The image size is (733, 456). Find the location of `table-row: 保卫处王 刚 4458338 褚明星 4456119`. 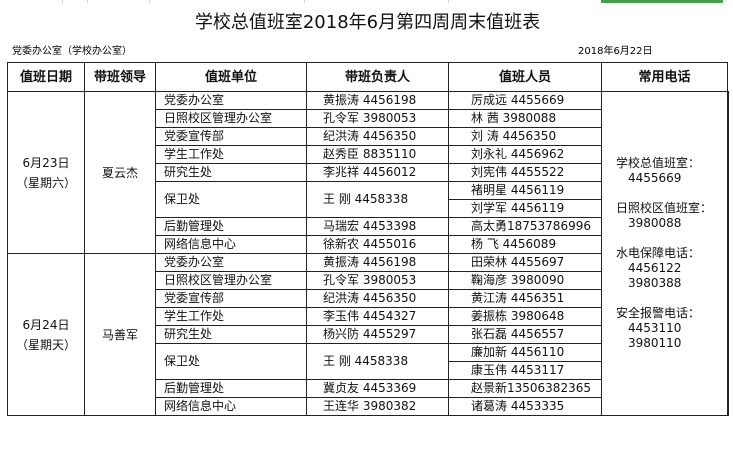

table-row: 保卫处王 刚 4458338 褚明星 4456119 is located at coordinates (368, 199).